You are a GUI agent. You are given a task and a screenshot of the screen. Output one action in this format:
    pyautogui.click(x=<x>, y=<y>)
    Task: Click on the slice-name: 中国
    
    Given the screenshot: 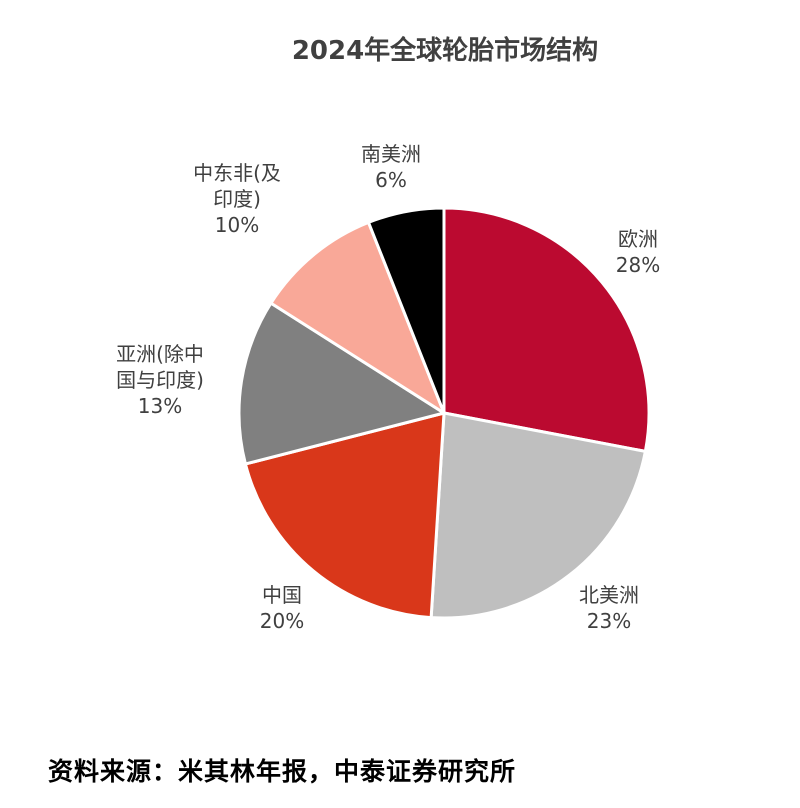 What is the action you would take?
    pyautogui.click(x=281, y=595)
    